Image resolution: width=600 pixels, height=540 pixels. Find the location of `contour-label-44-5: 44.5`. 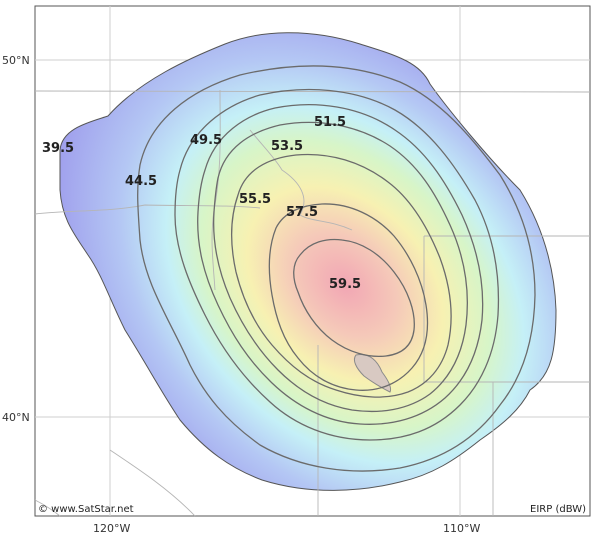

contour-label-44-5: 44.5 is located at coordinates (141, 181).